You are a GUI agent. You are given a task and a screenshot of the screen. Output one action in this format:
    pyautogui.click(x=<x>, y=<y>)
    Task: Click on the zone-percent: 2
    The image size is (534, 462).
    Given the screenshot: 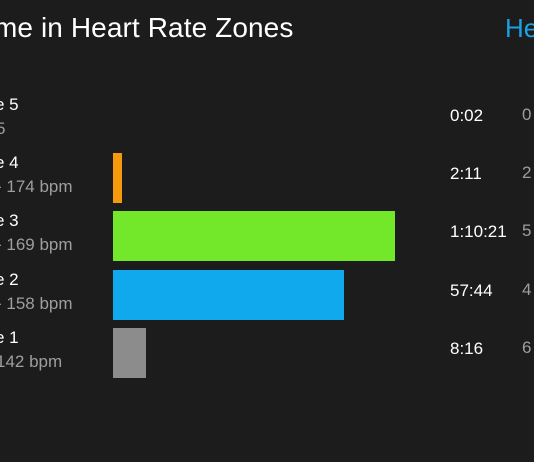 What is the action you would take?
    pyautogui.click(x=527, y=172)
    